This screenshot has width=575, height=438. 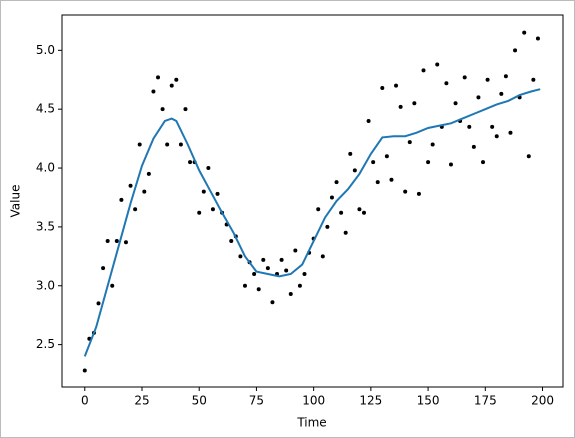 What do you see at coordinates (428, 401) in the screenshot?
I see `x-tick-label: 150` at bounding box center [428, 401].